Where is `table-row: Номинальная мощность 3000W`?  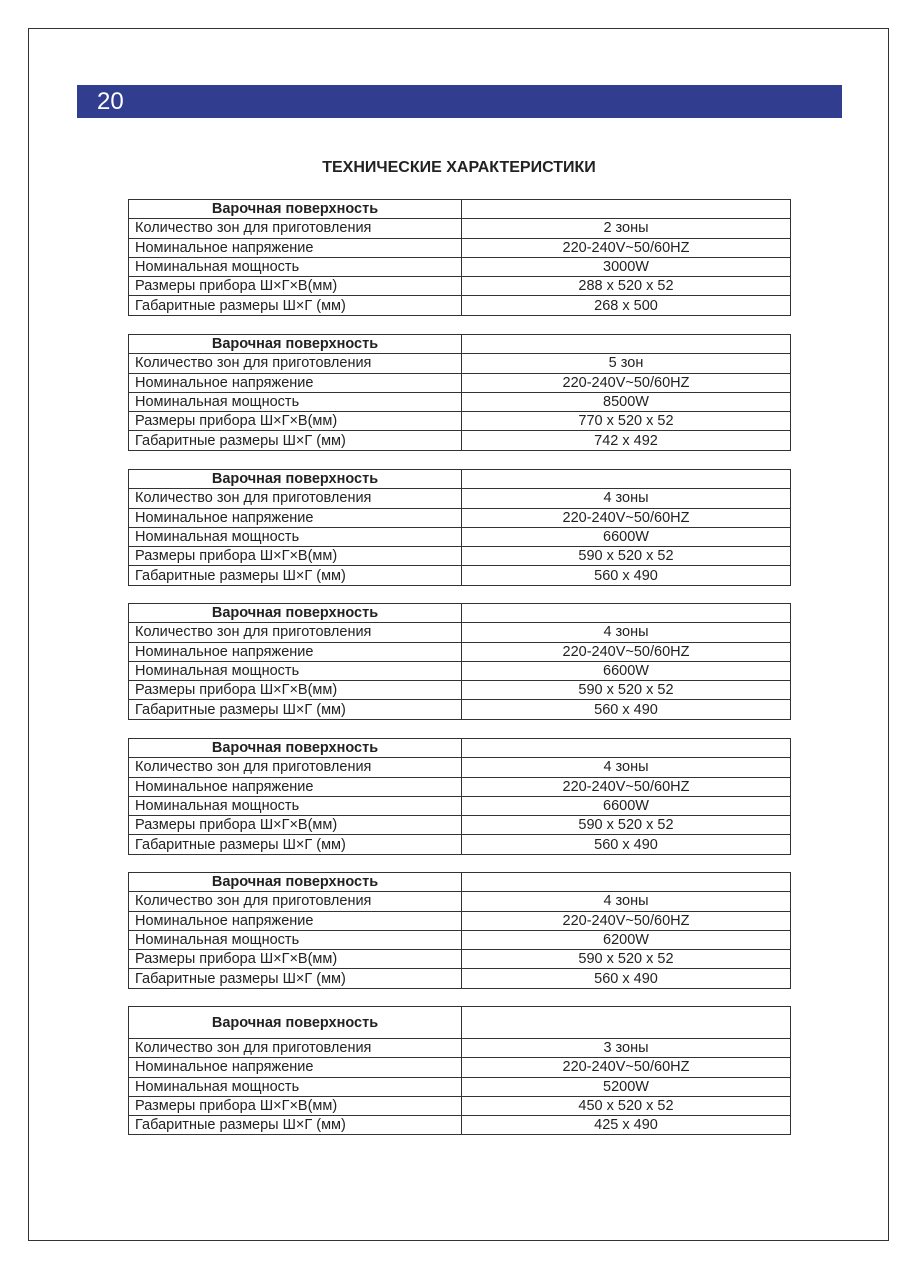 table-row: Номинальная мощность 3000W is located at coordinates (459, 267).